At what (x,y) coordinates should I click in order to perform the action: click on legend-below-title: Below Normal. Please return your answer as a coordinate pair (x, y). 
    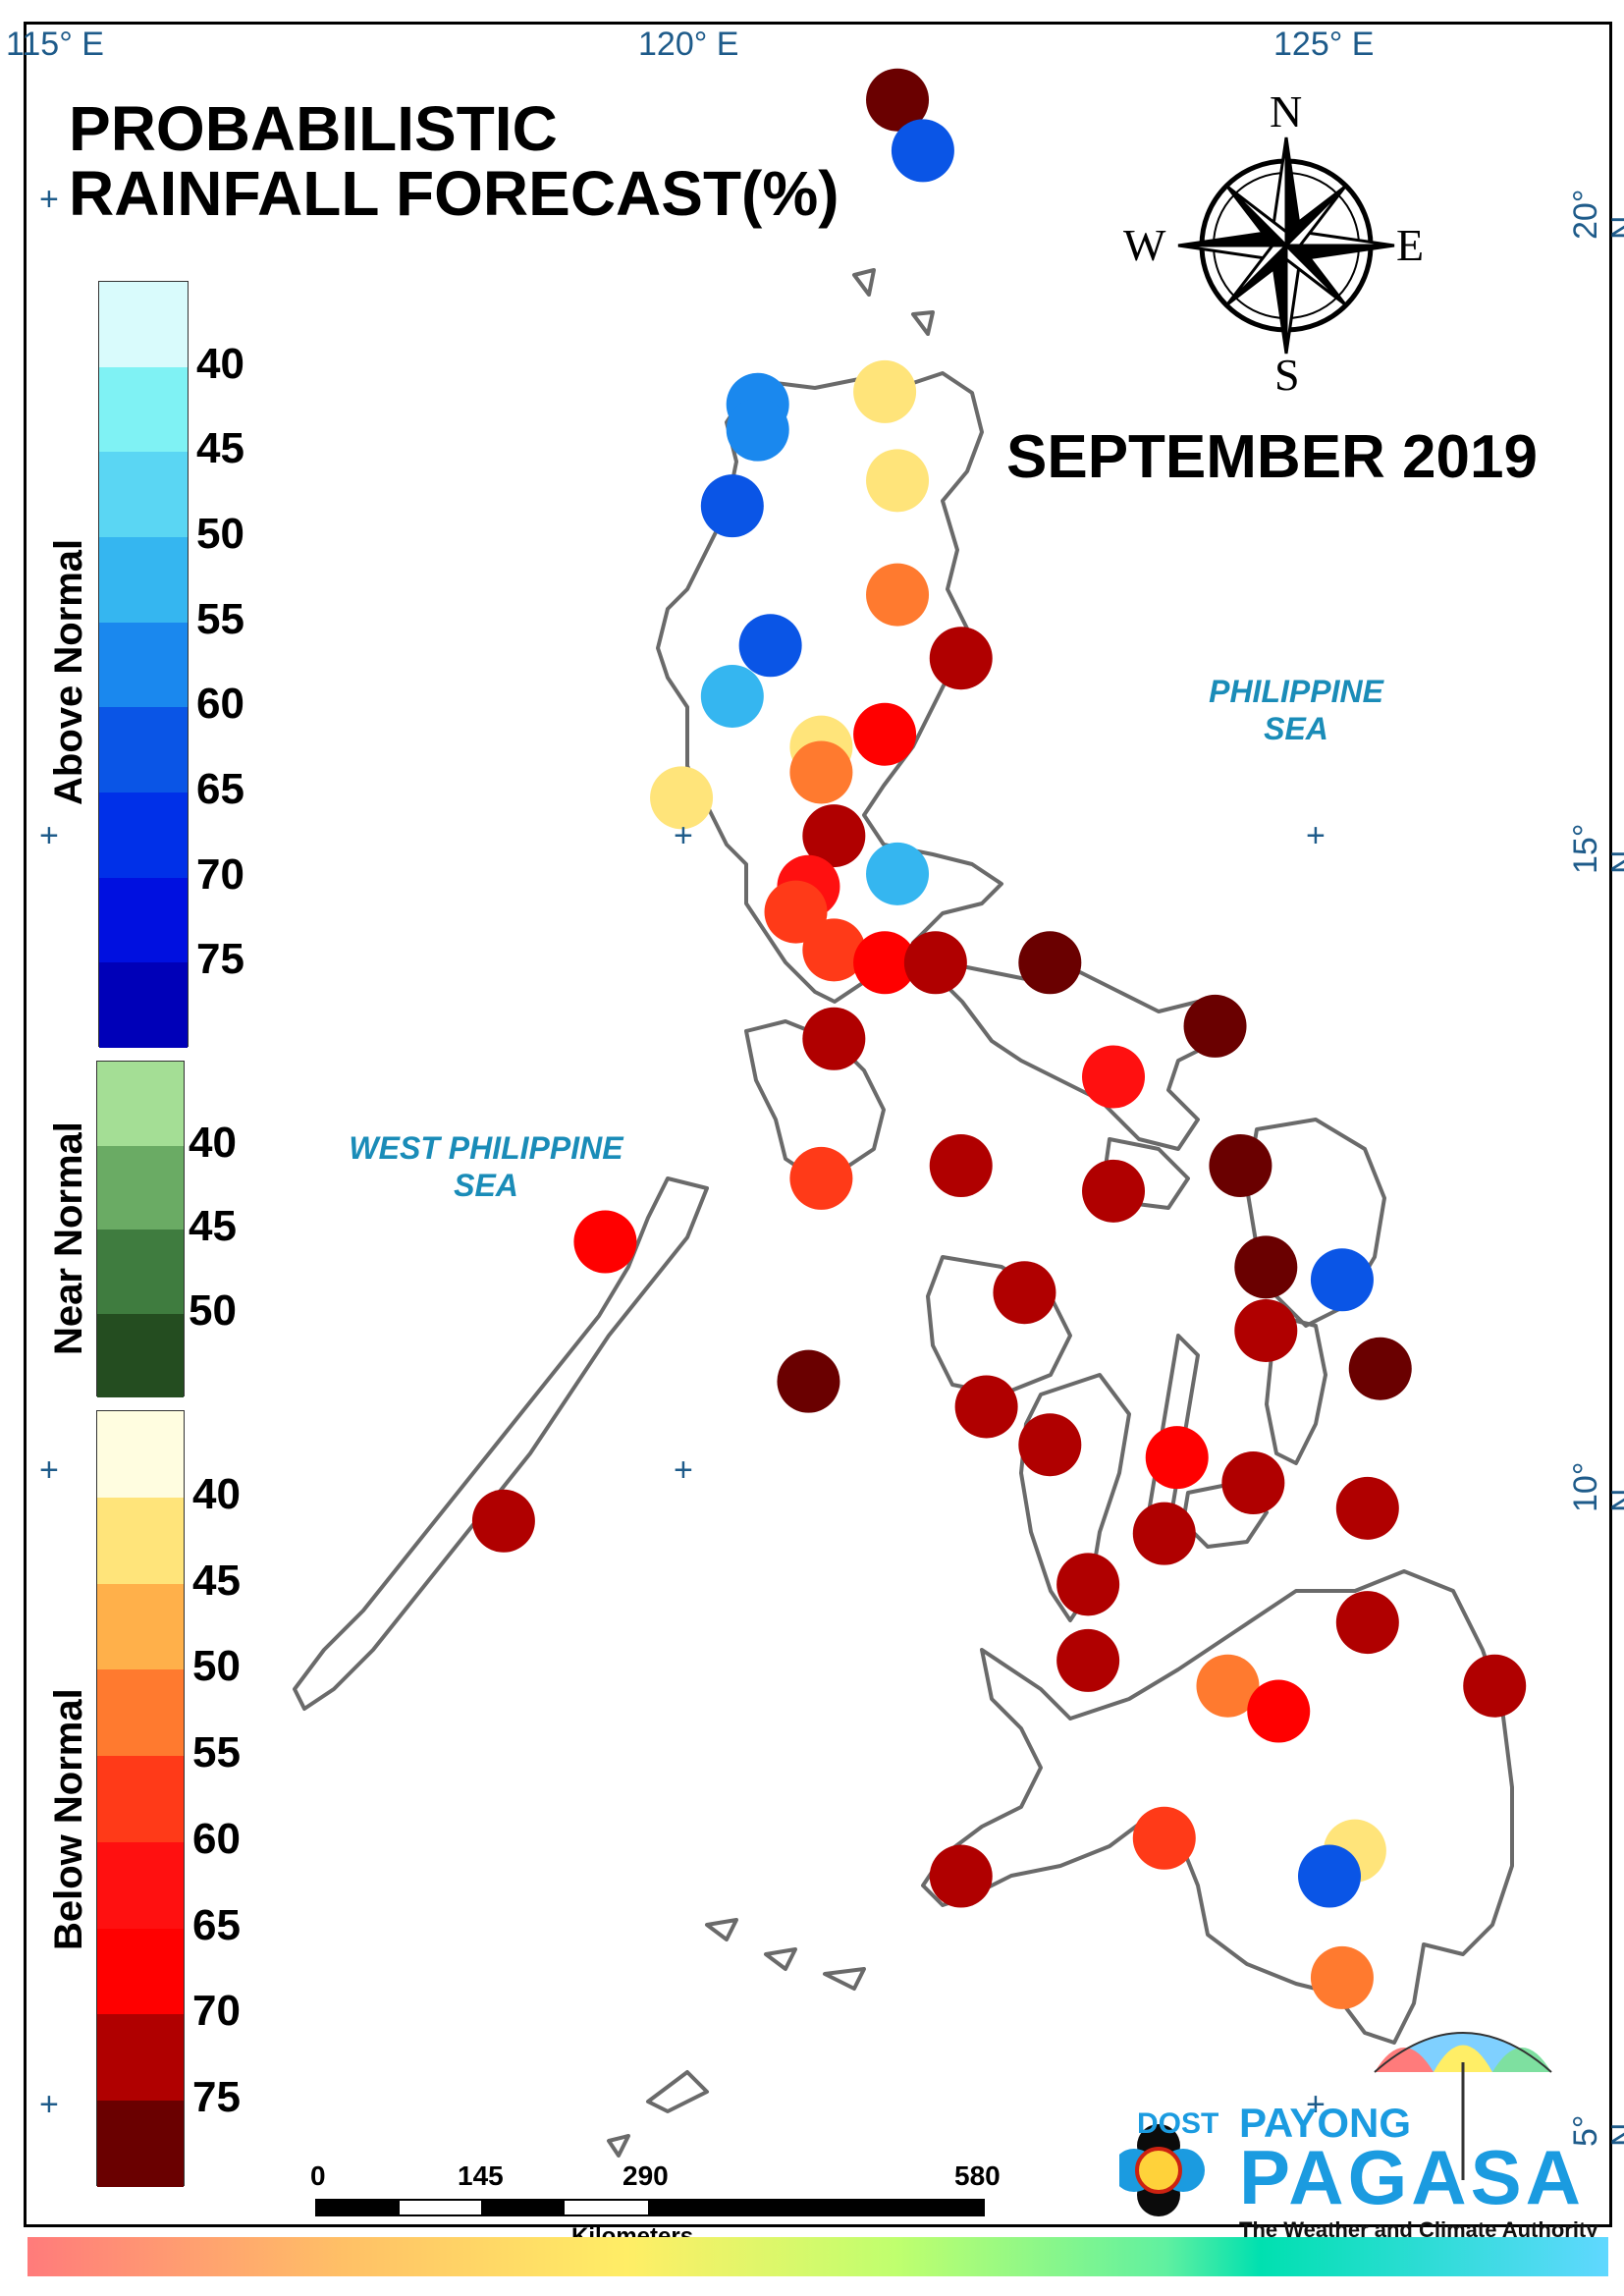
    Looking at the image, I should click on (68, 1819).